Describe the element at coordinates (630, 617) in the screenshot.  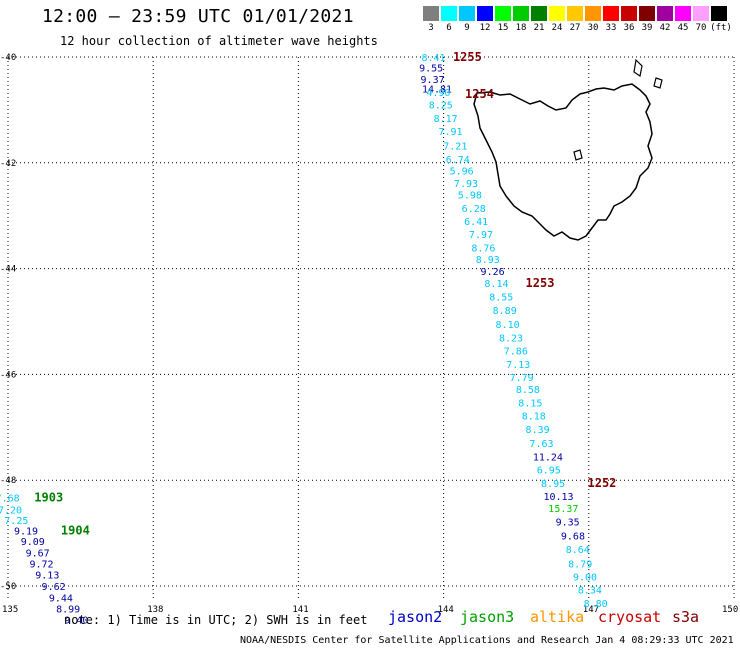
I see `satellite-legend-cryosat: cryosat` at that location.